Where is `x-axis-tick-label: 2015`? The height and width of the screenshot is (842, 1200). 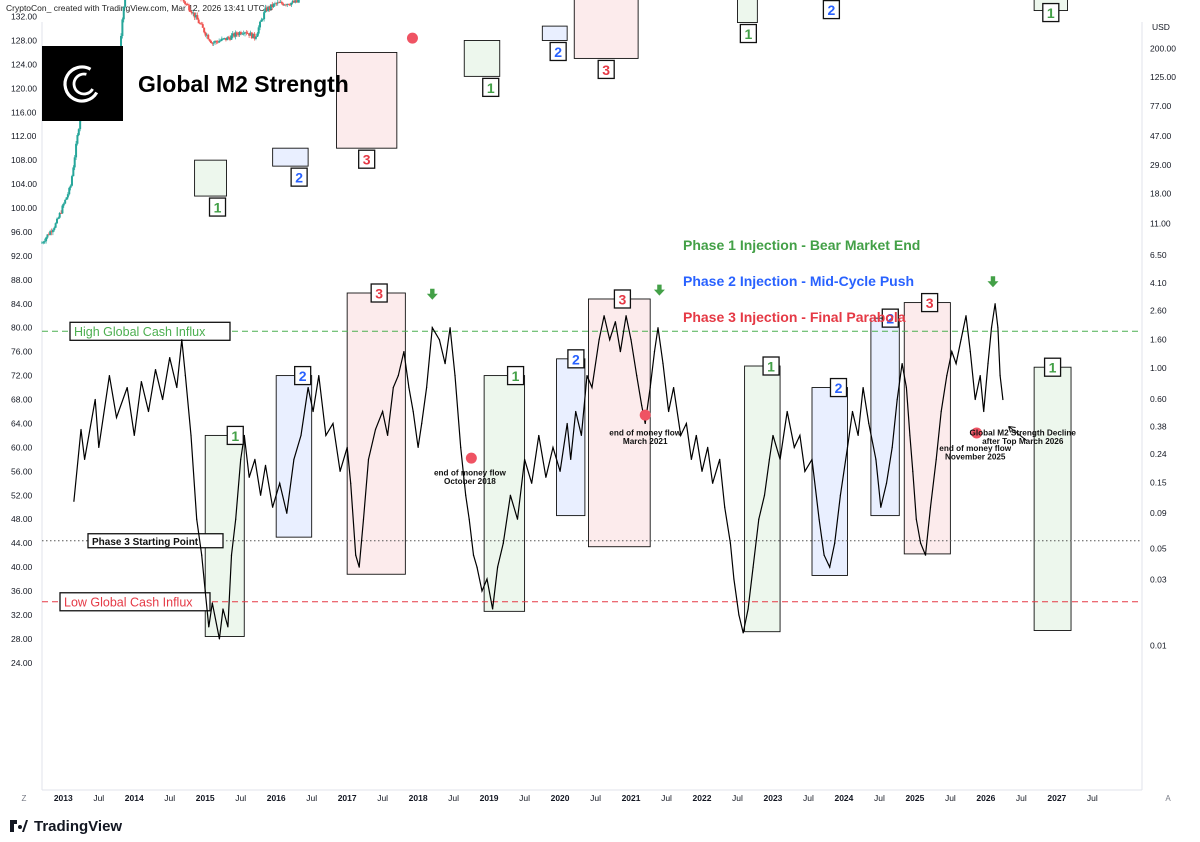
x-axis-tick-label: 2015 is located at coordinates (205, 798).